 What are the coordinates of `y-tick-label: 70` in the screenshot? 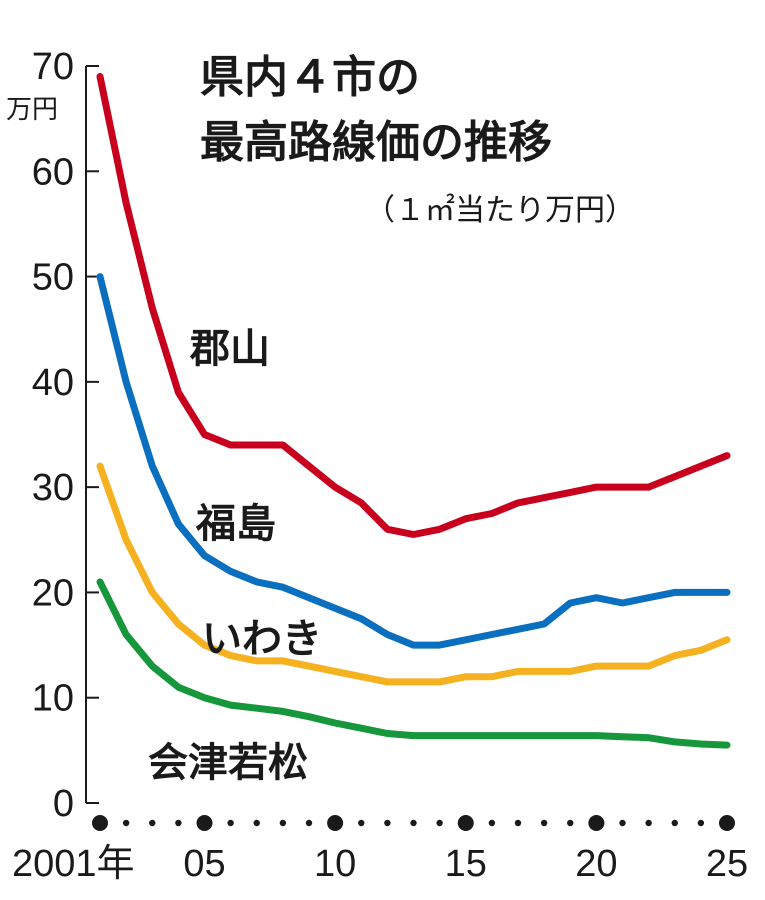 It's located at (53, 67).